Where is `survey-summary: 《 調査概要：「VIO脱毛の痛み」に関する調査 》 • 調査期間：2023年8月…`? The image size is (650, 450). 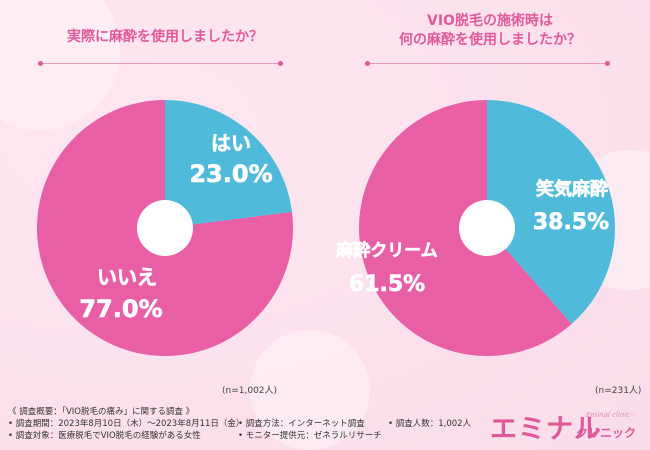 survey-summary: 《 調査概要：「VIO脱毛の痛み」に関する調査 》 • 調査期間：2023年8月… is located at coordinates (239, 424).